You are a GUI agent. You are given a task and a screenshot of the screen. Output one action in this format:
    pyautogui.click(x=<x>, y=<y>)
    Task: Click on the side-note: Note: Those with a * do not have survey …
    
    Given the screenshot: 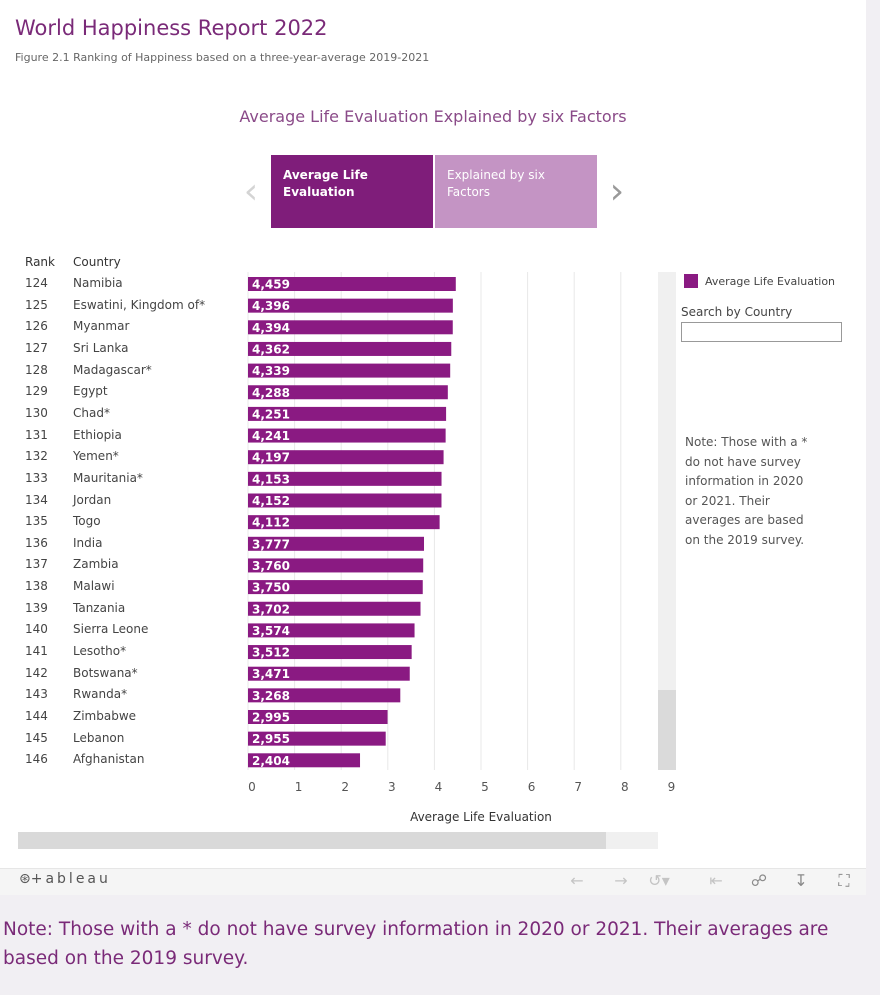 What is the action you would take?
    pyautogui.click(x=746, y=491)
    